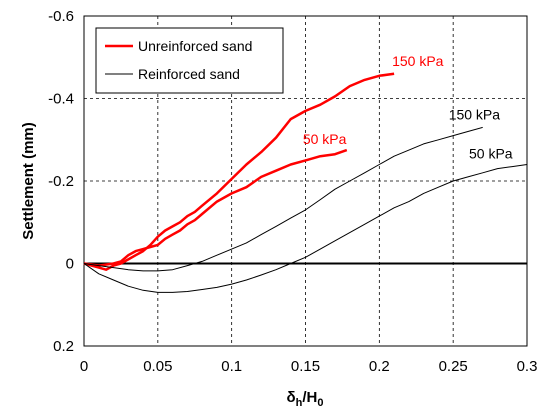 This screenshot has height=409, width=547. Describe the element at coordinates (215, 207) in the screenshot. I see `series-line-unreinforced-50-kpa` at that location.